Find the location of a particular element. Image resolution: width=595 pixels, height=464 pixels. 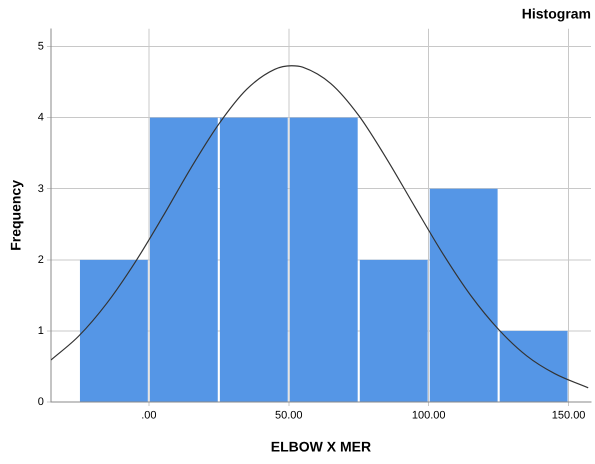

y-tick-label: 2 is located at coordinates (41, 260).